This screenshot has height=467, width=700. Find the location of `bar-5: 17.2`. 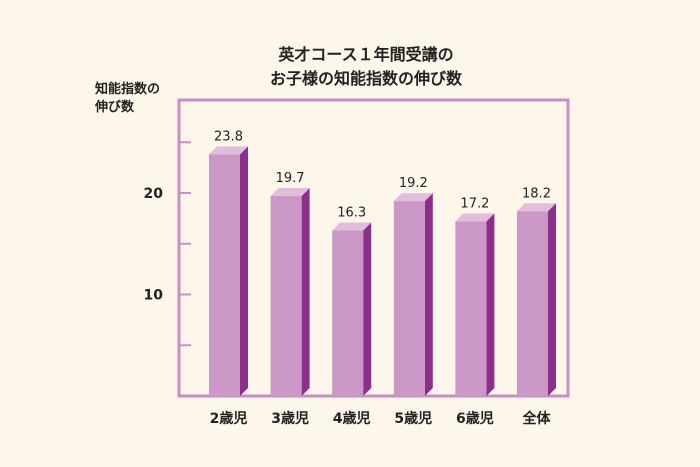

bar-5: 17.2 is located at coordinates (475, 296).